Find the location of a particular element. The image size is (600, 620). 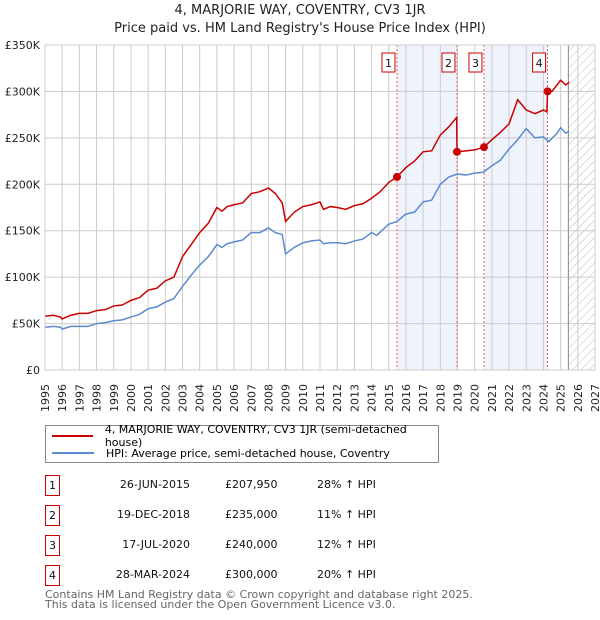

sale-row: 2 19-DEC-2018 £235,000 11% ↑ HPI is located at coordinates (245, 515).